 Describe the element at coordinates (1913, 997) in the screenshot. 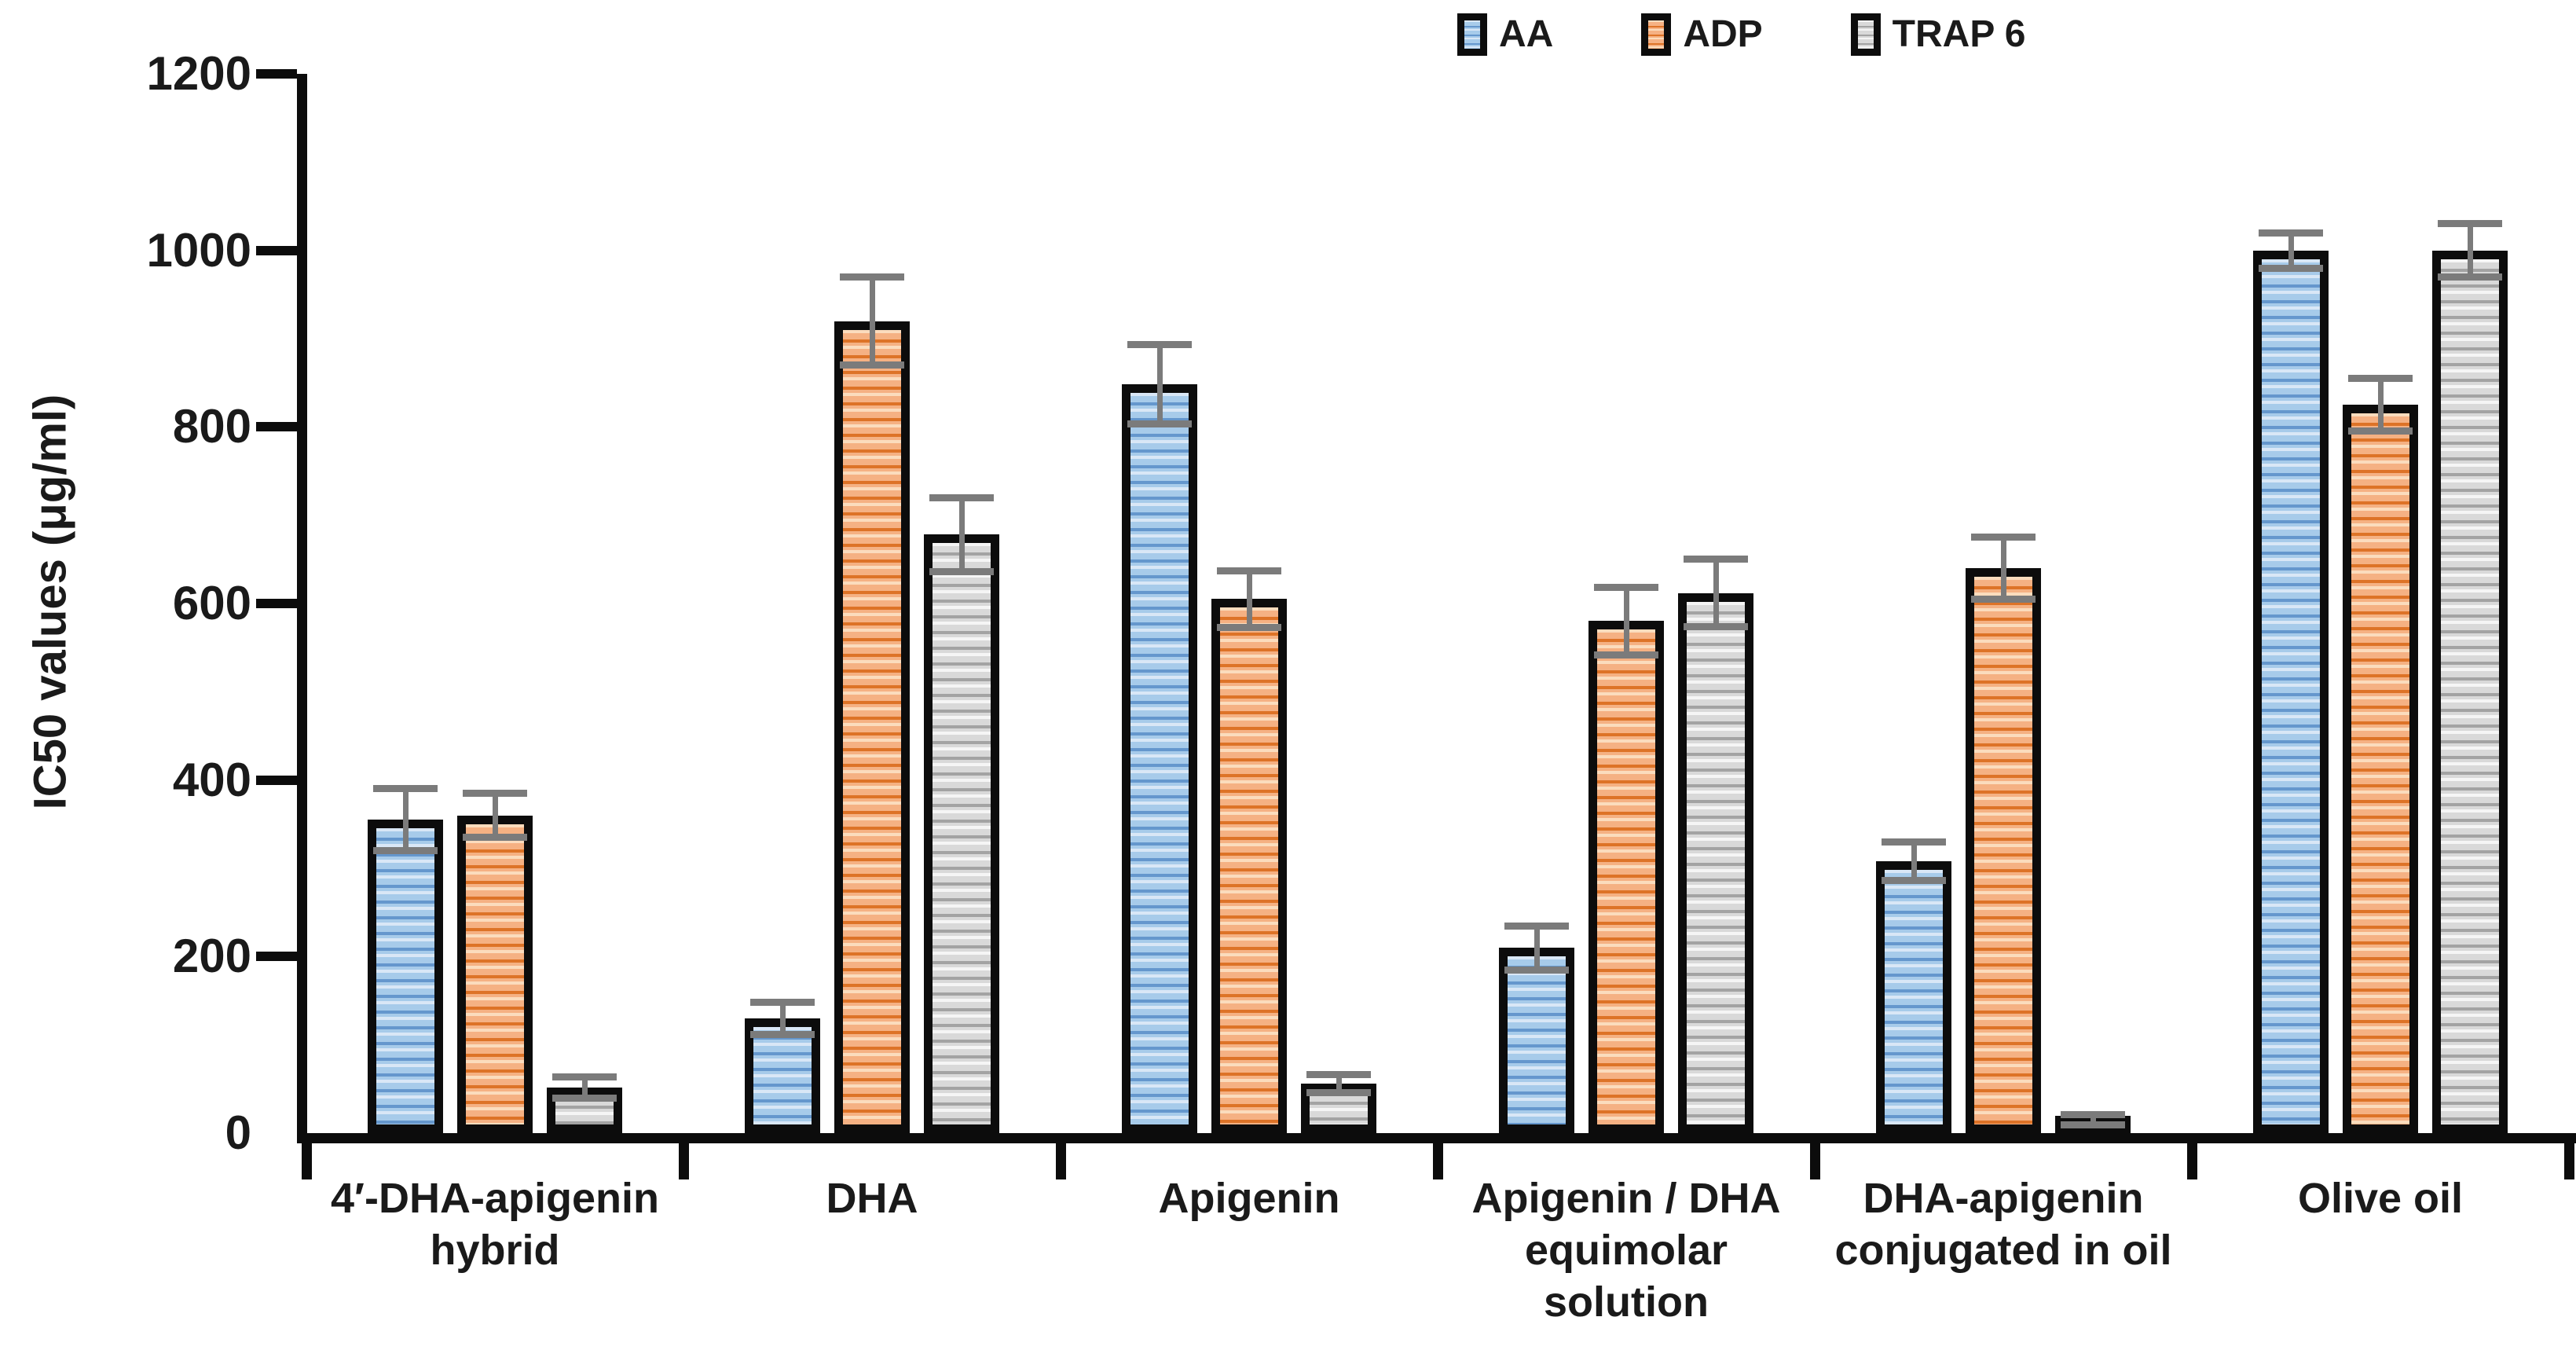

I see `bar-aa-group5` at that location.